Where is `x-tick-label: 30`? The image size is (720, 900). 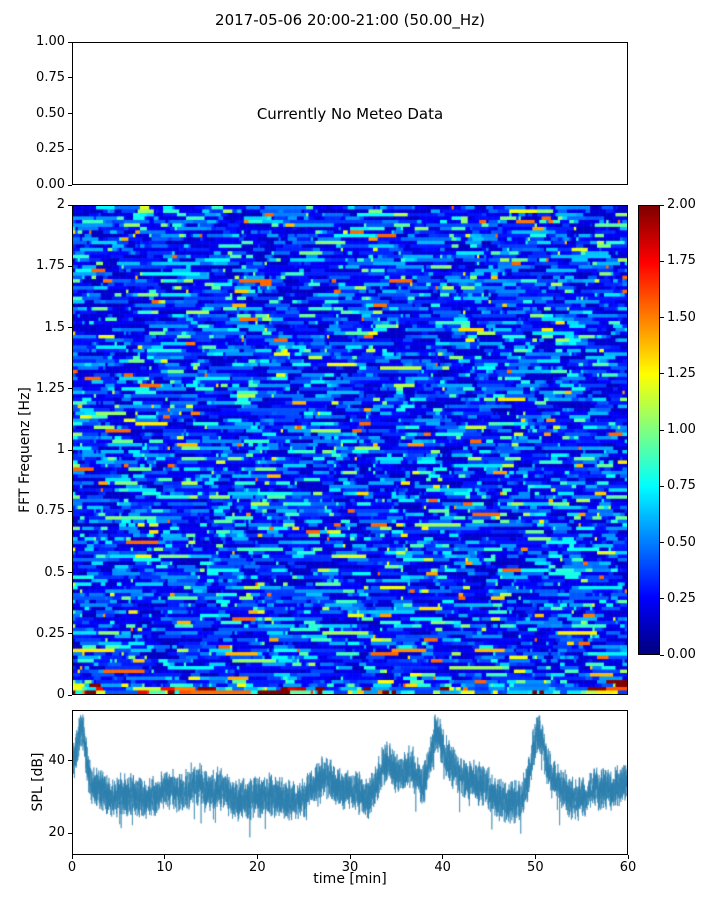
x-tick-label: 30 is located at coordinates (350, 867).